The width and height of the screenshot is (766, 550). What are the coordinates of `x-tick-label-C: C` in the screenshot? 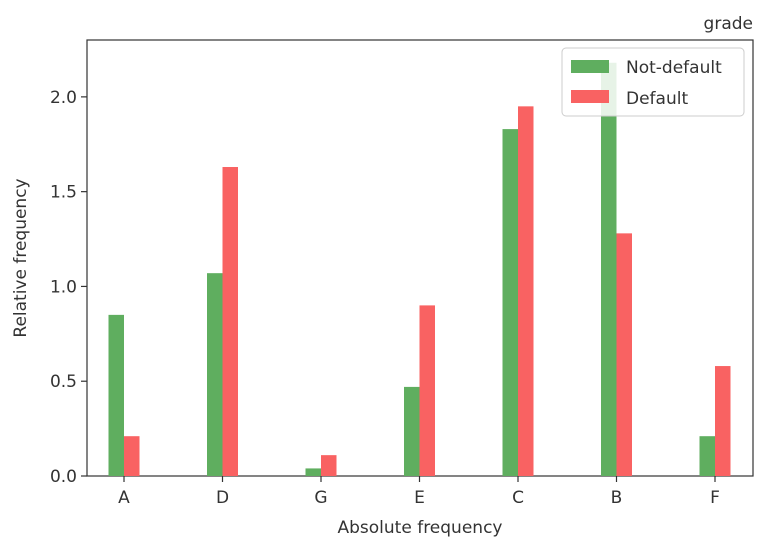 It's located at (518, 498).